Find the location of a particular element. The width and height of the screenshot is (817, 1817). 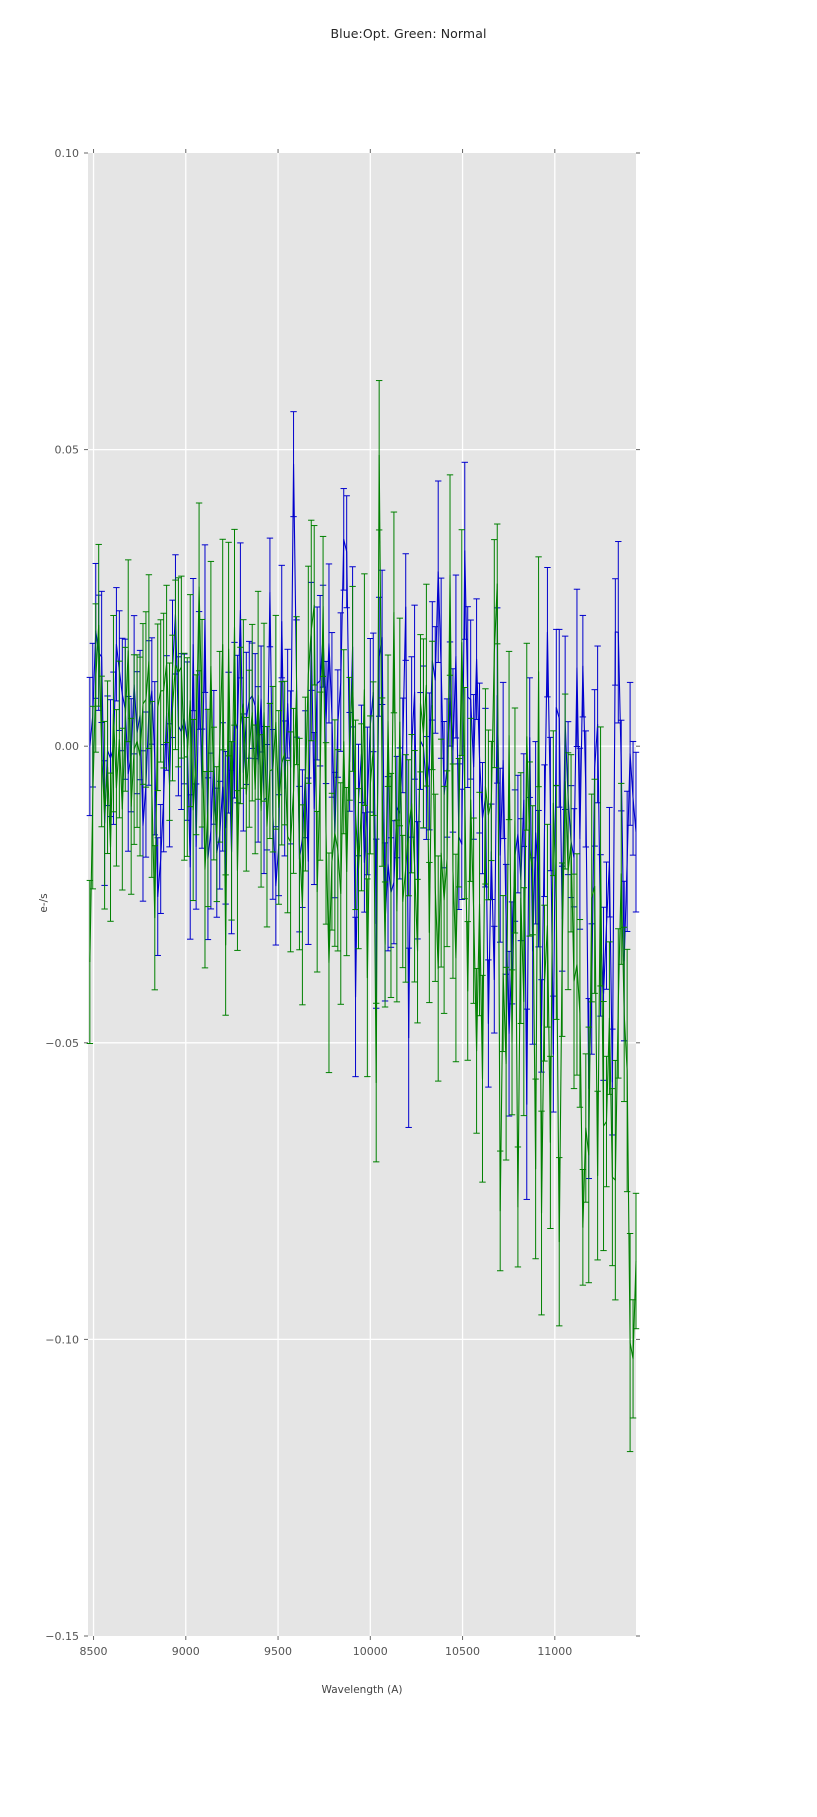

y-tick-label: −0.05 is located at coordinates (62, 1043).